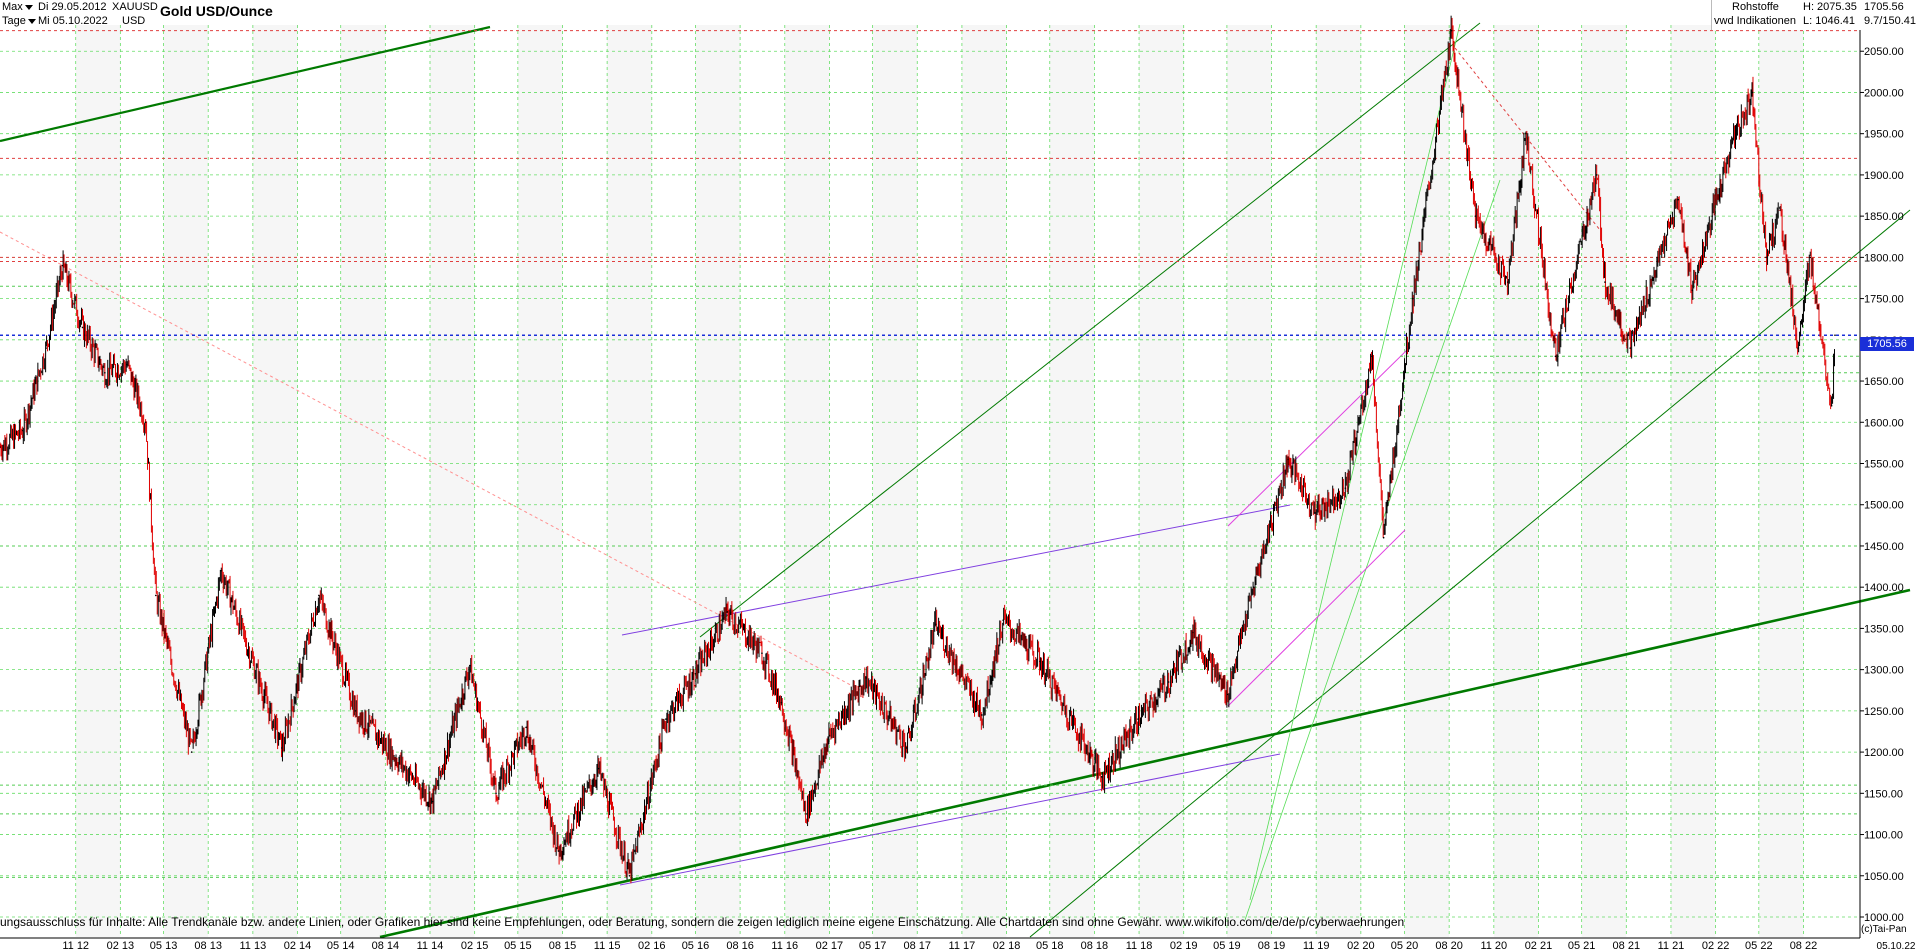 The image size is (1916, 952). What do you see at coordinates (135, 7) in the screenshot?
I see `symbol: XAUUSD` at bounding box center [135, 7].